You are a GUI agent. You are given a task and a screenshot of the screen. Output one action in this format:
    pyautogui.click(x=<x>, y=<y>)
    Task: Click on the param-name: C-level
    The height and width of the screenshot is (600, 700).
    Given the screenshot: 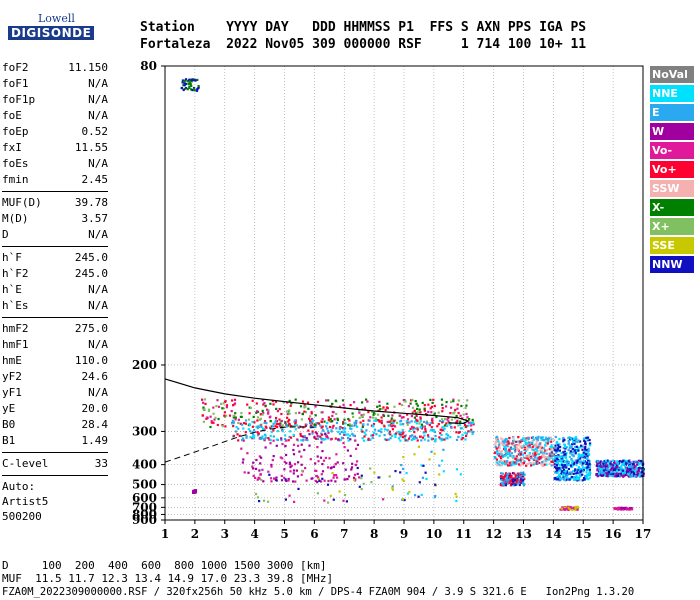 What is the action you would take?
    pyautogui.click(x=25, y=463)
    